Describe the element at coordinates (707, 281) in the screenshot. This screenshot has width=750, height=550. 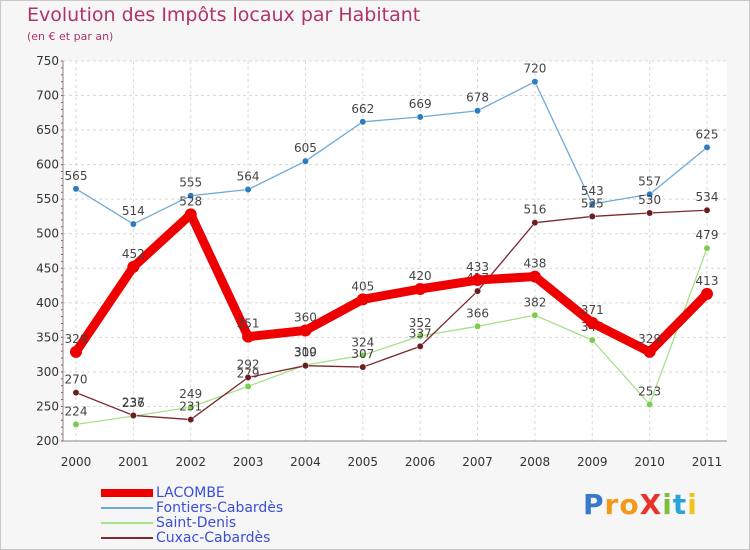
I see `data-label: 413` at that location.